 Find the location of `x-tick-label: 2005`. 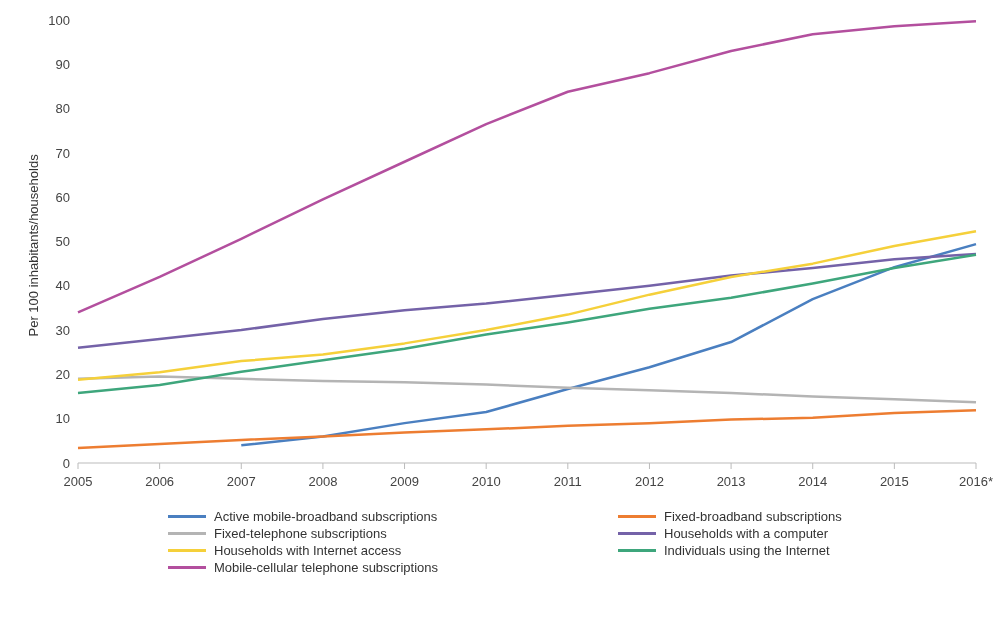

x-tick-label: 2005 is located at coordinates (78, 482).